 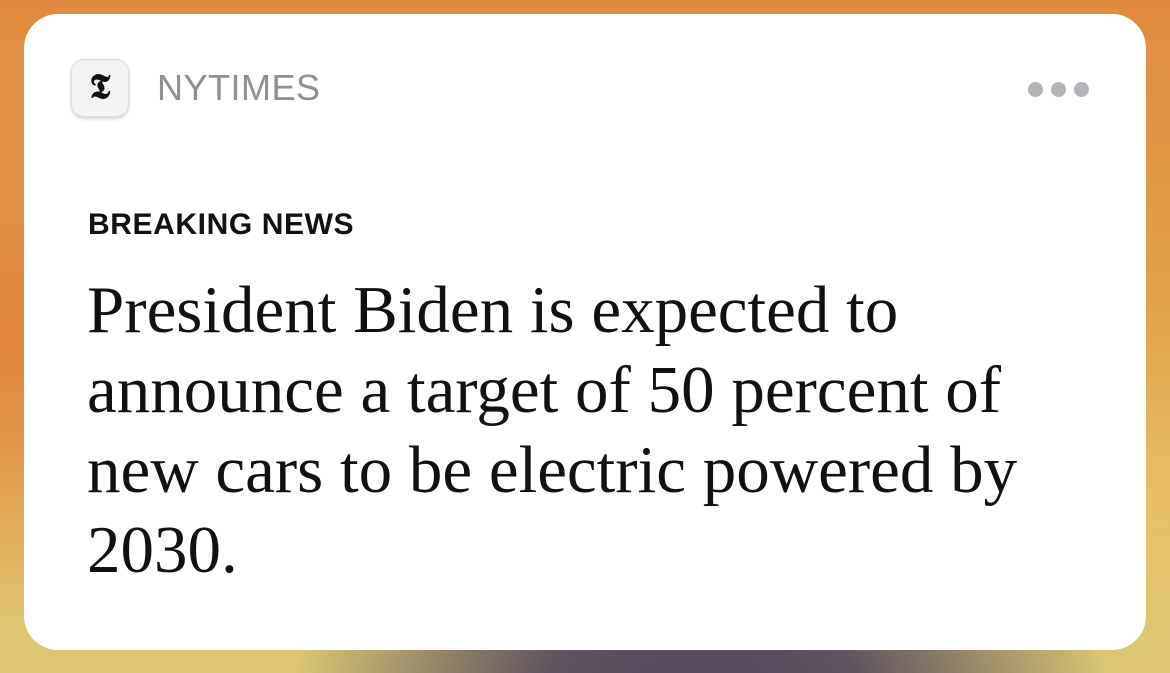 I want to click on nyt-logo-glyph: 𝕿, so click(x=100, y=87).